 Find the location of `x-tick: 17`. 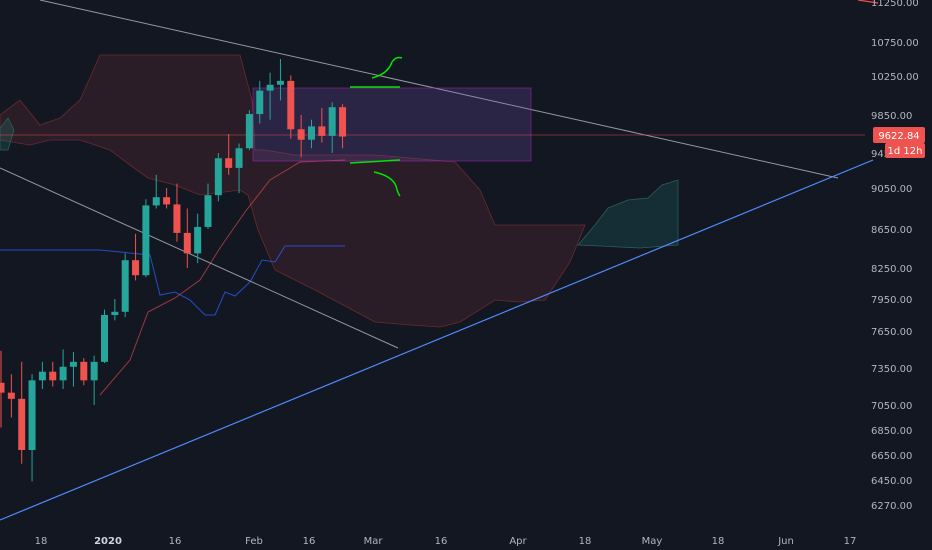

x-tick: 17 is located at coordinates (850, 541).